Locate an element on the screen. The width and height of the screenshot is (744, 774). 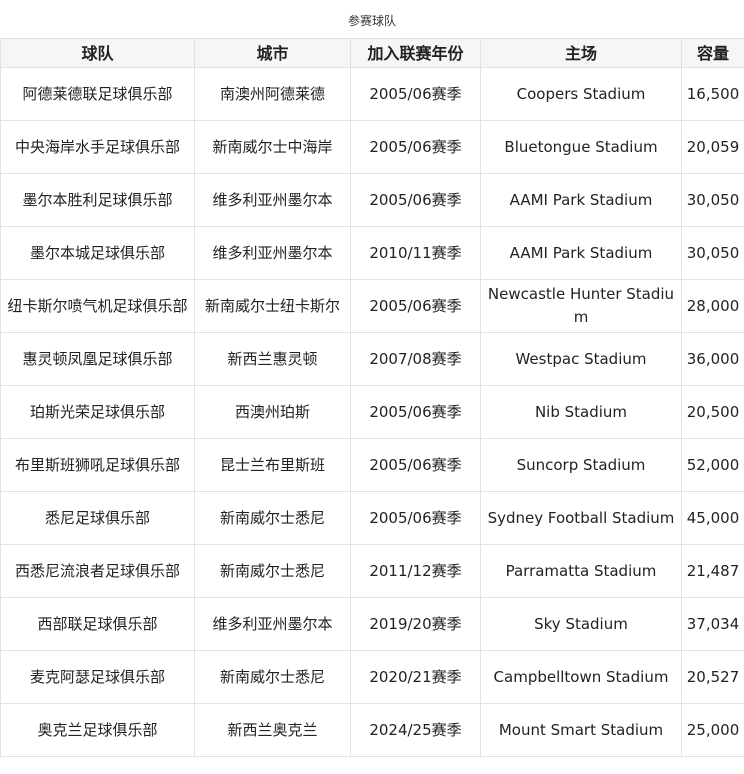
cell-team: 阿德莱德联足球俱乐部 is located at coordinates (97, 94).